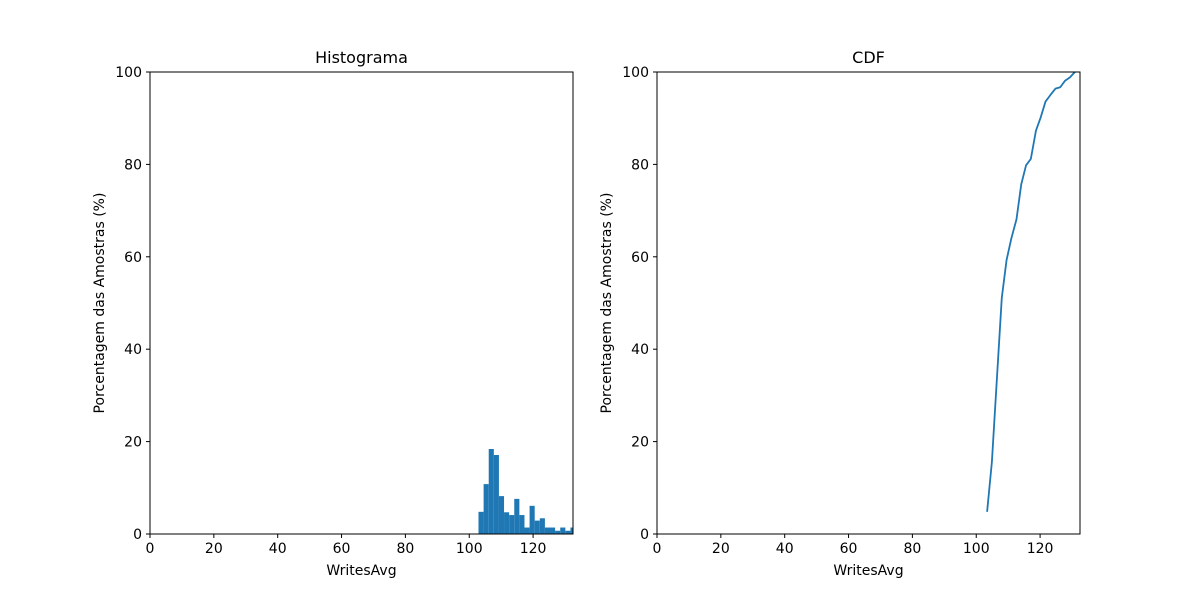 The image size is (1200, 604). What do you see at coordinates (133, 350) in the screenshot?
I see `histogram-y-tick-label: 40` at bounding box center [133, 350].